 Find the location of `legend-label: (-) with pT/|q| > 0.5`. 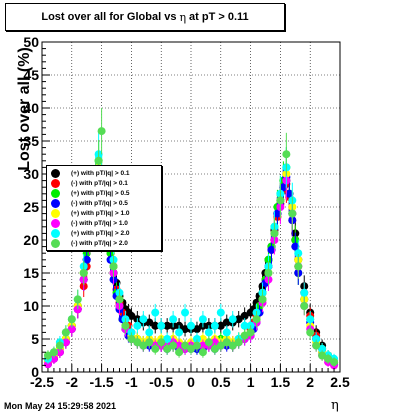

legend-label: (-) with pT/|q| > 0.5 is located at coordinates (99, 203).